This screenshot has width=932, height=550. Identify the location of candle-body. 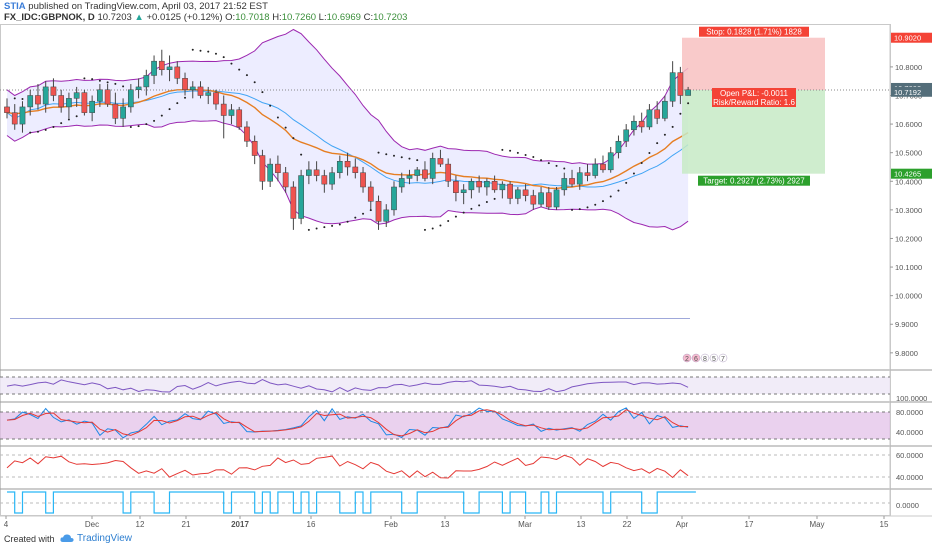
(53, 91).